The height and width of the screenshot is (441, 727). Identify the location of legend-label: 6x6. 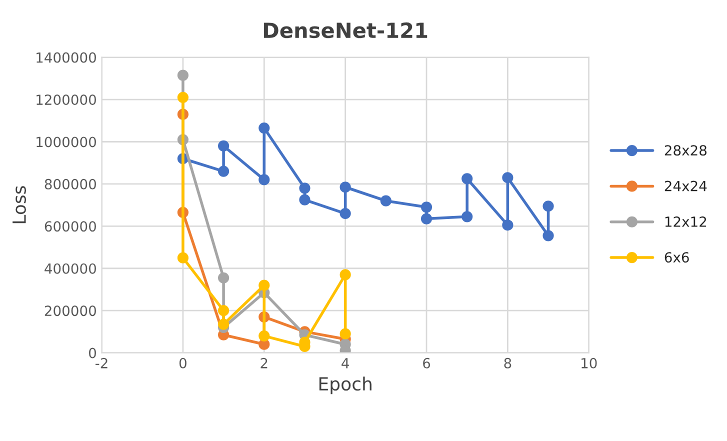
(676, 257).